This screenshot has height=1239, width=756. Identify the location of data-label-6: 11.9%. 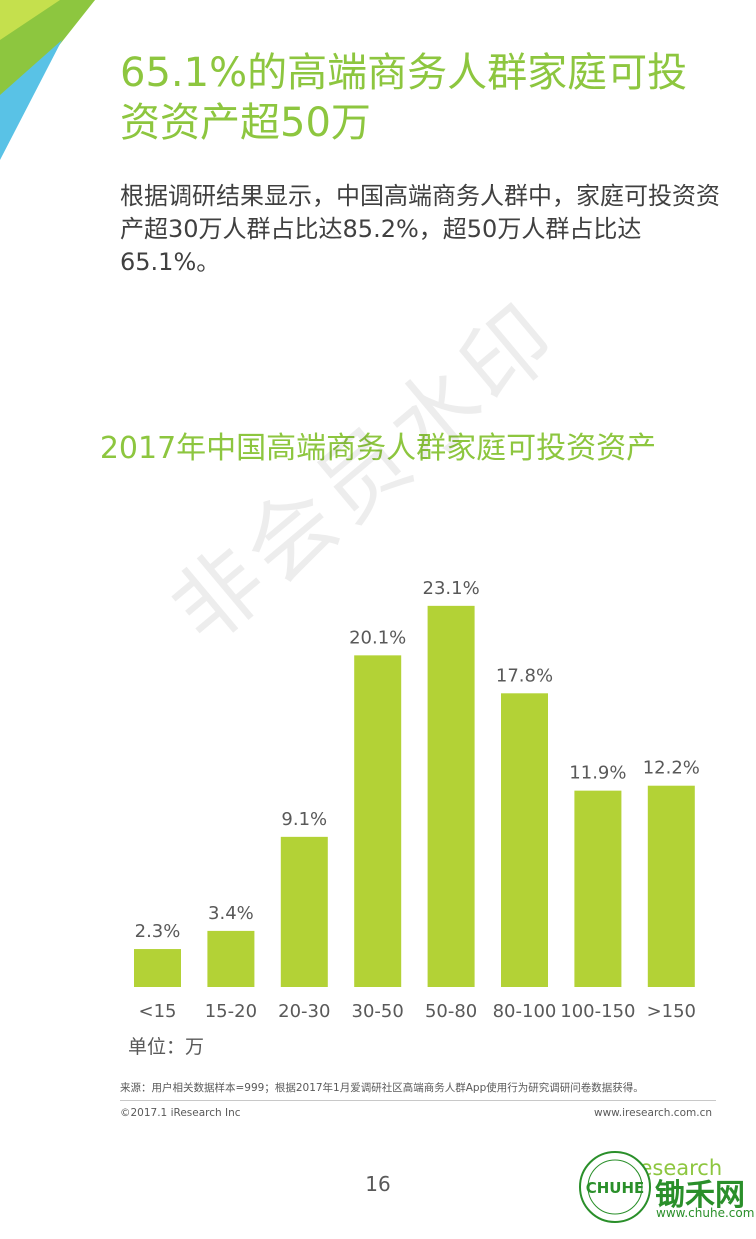
(597, 773).